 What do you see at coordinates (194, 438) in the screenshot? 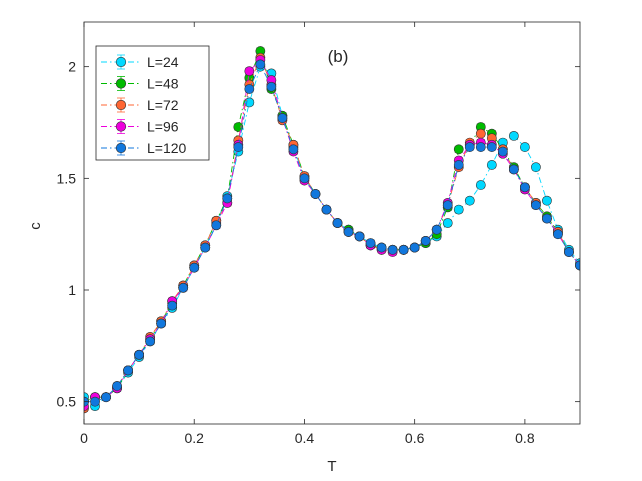
I see `x-tick-label: 0.2` at bounding box center [194, 438].